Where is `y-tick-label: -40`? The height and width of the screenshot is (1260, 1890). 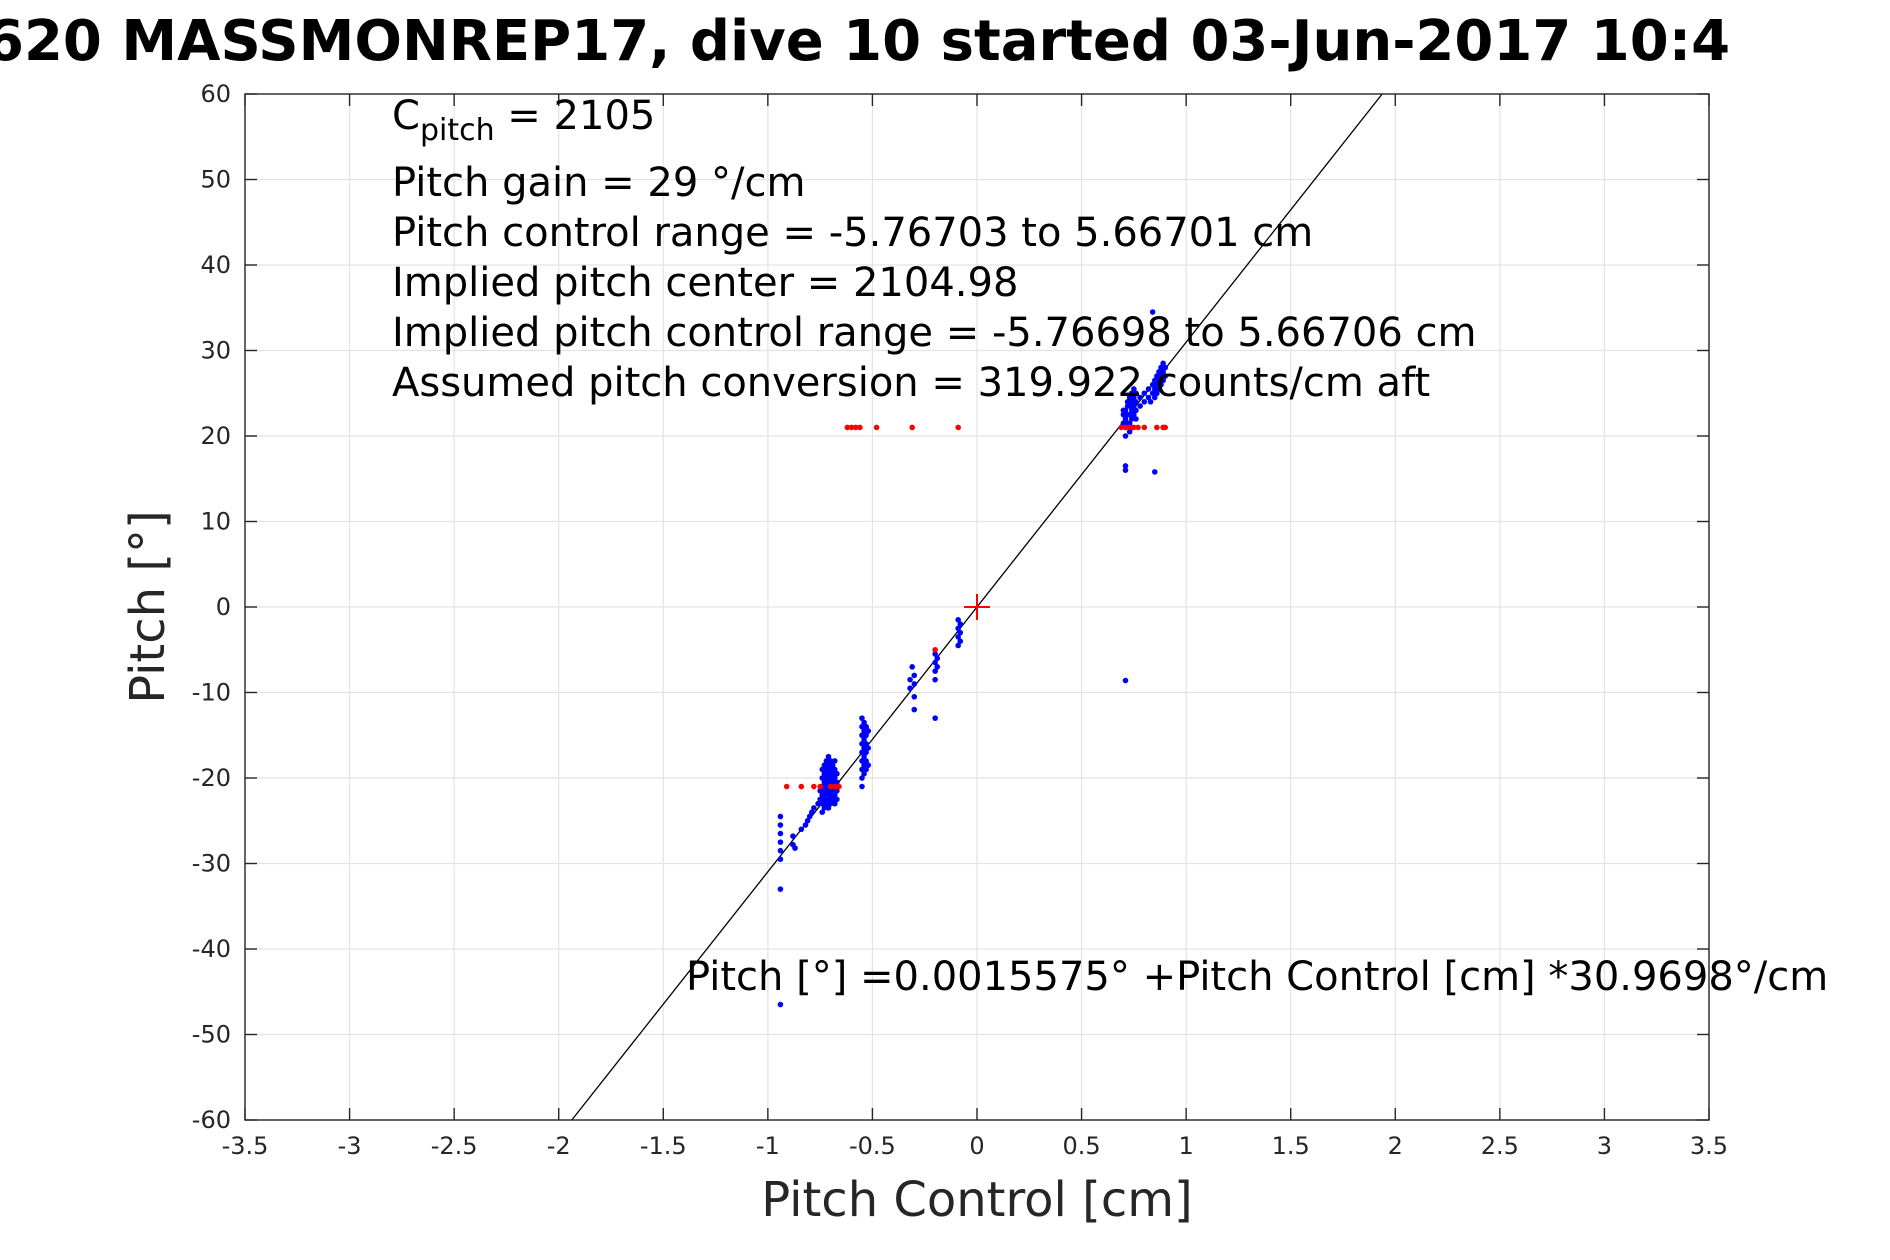
y-tick-label: -40 is located at coordinates (211, 949).